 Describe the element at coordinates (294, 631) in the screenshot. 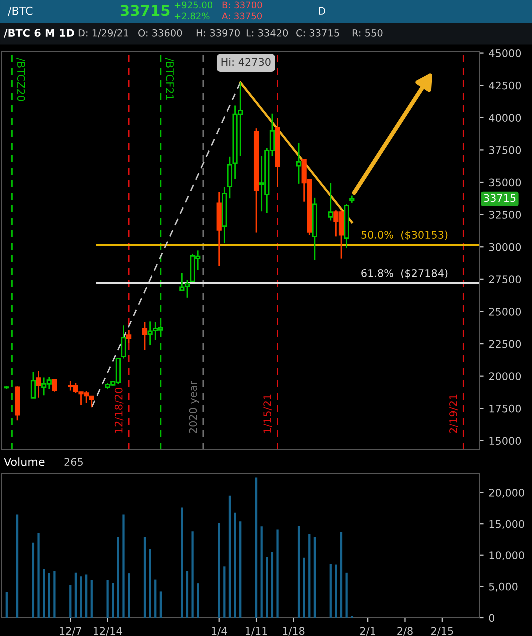

I see `x-tick-label: 1/18` at that location.